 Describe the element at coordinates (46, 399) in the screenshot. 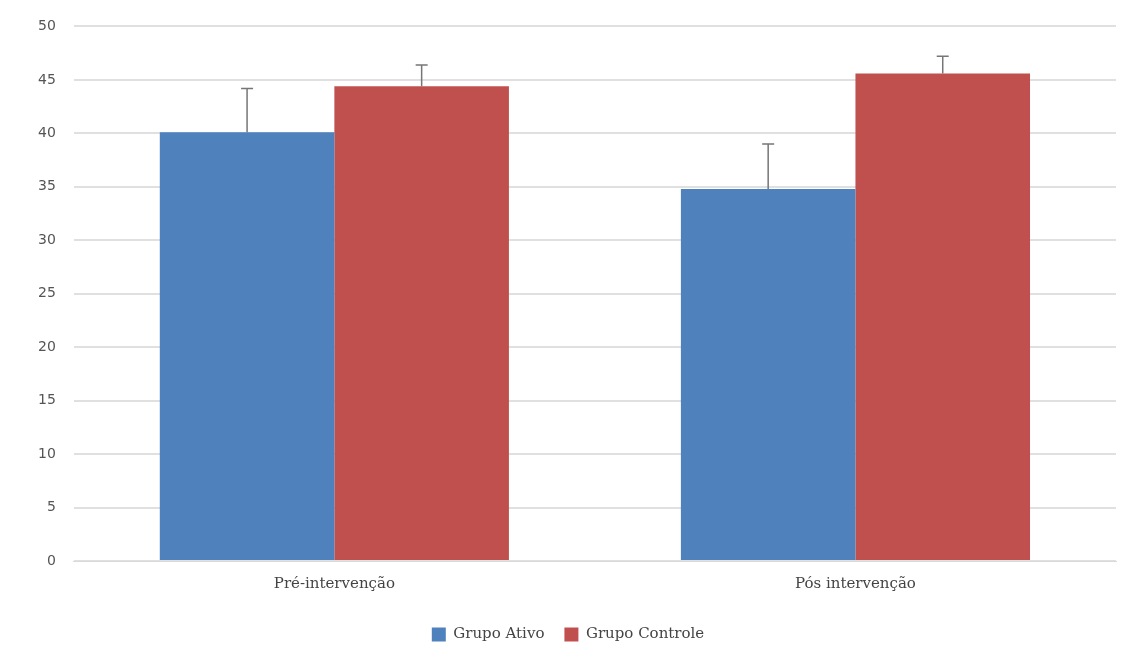

I see `y-tick-label: 15` at that location.